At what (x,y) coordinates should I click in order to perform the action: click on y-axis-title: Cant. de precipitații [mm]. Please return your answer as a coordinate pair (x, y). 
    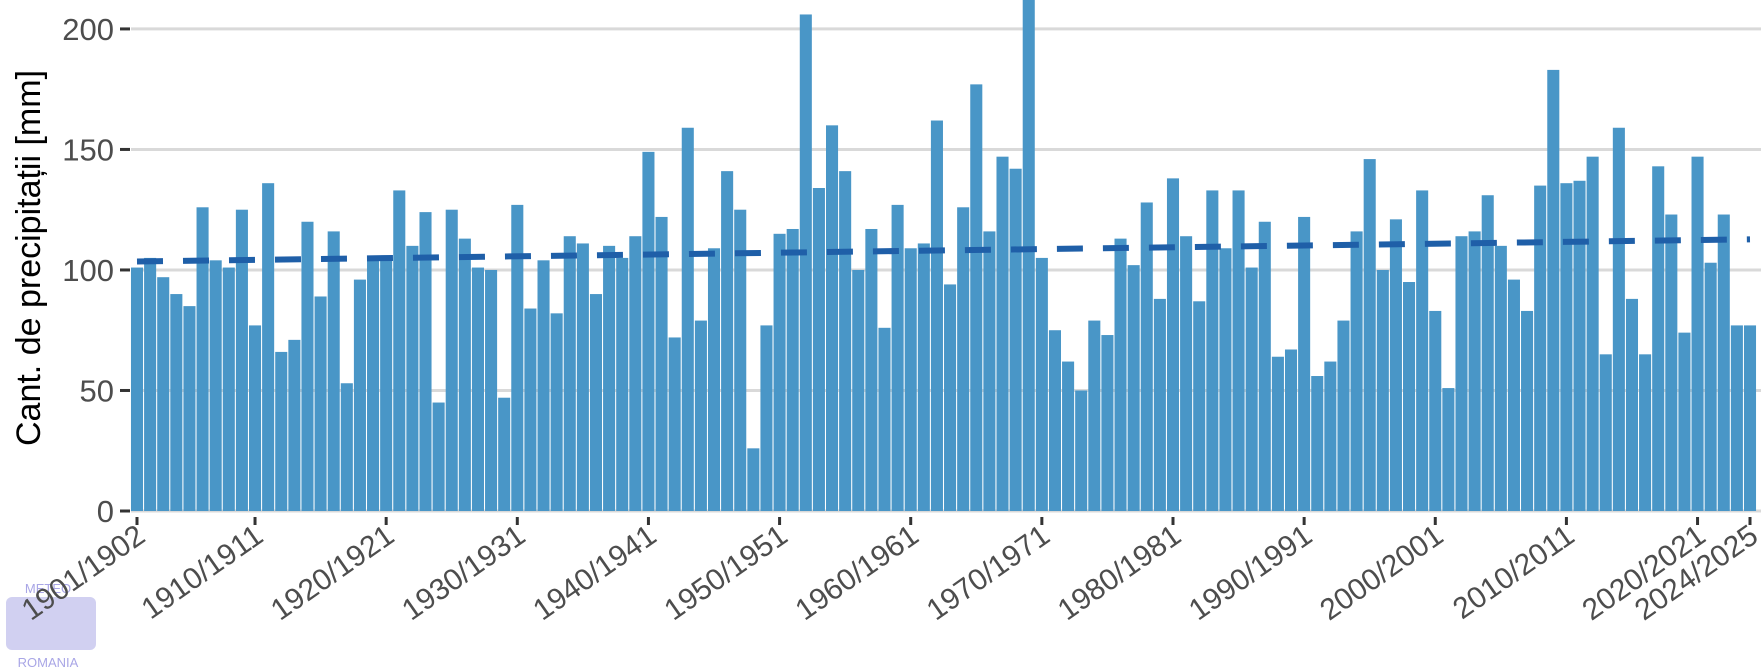
    Looking at the image, I should click on (29, 258).